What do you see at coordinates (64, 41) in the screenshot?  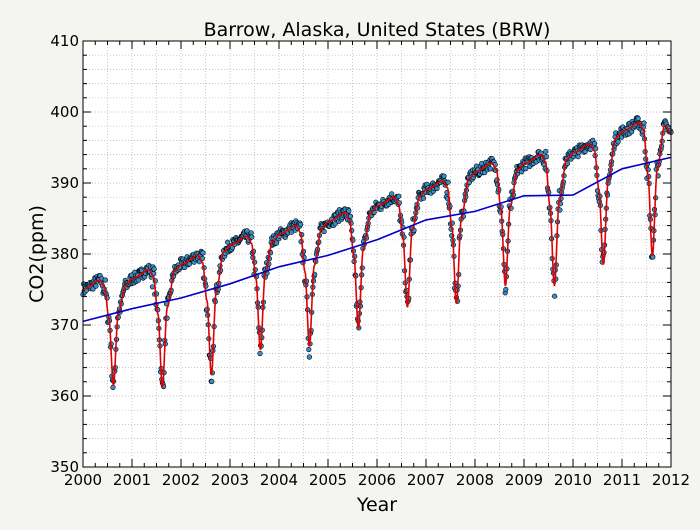 I see `y-tick-label: 410` at bounding box center [64, 41].